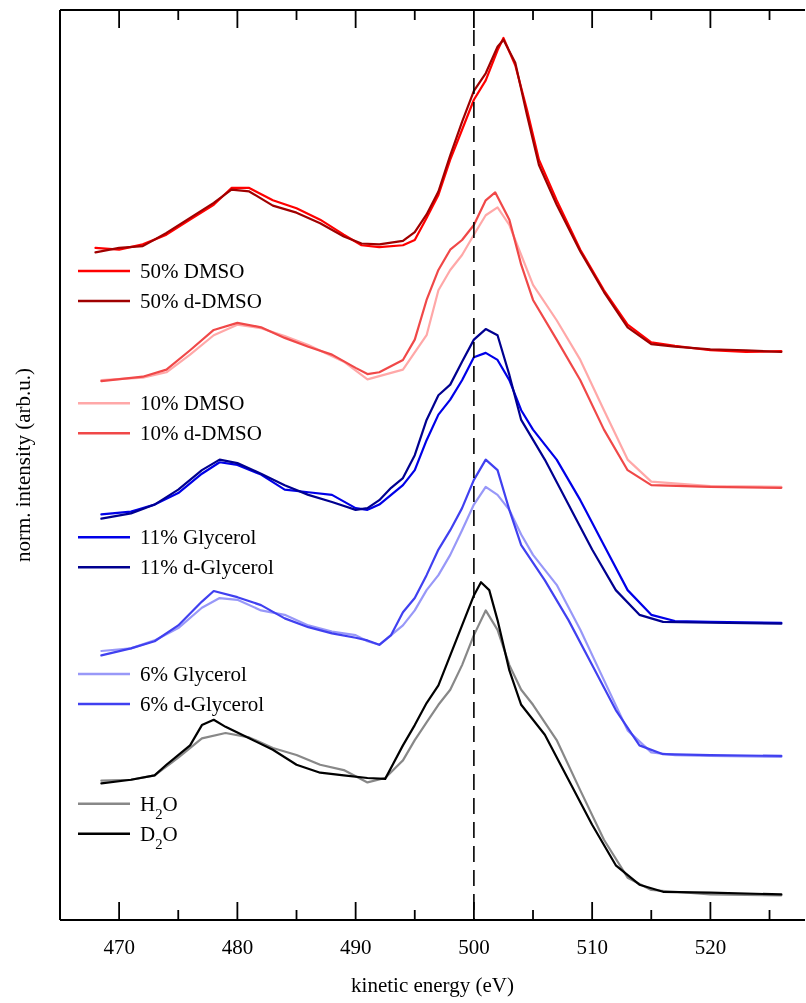 Image resolution: width=806 pixels, height=1003 pixels. Describe the element at coordinates (159, 806) in the screenshot. I see `legend-label: H$_{2}$O` at that location.